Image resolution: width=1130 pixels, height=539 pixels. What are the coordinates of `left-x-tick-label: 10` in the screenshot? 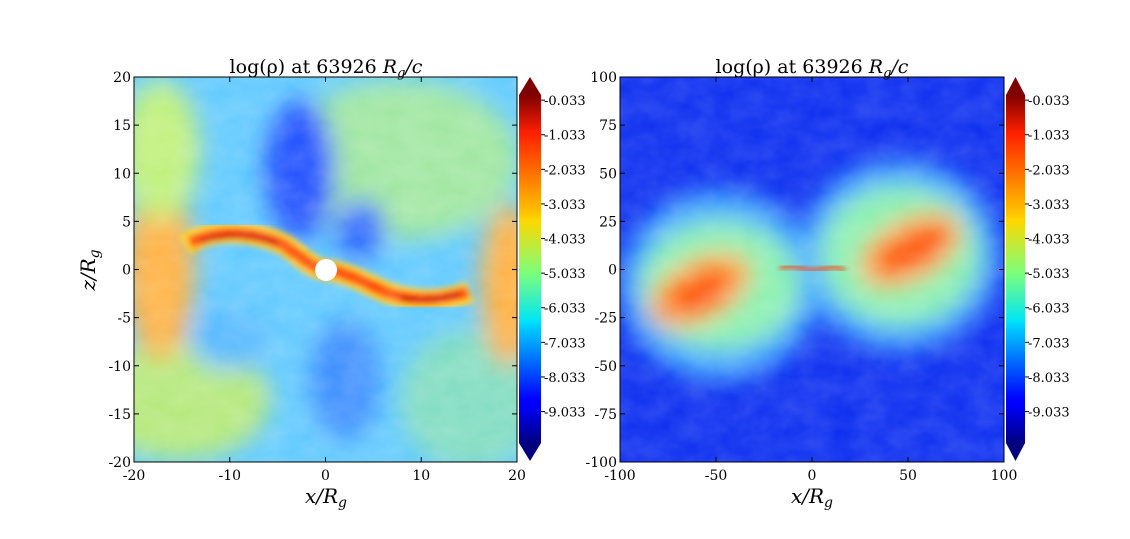 It's located at (421, 476).